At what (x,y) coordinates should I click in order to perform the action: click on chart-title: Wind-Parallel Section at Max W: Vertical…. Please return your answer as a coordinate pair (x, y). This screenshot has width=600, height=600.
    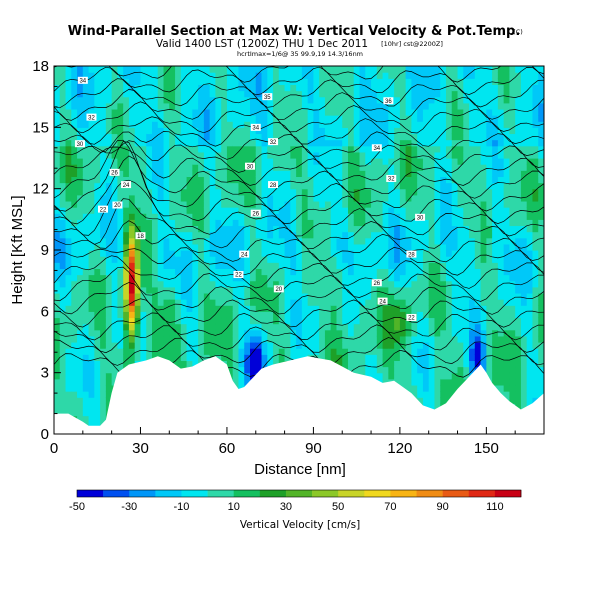
    Looking at the image, I should click on (294, 31).